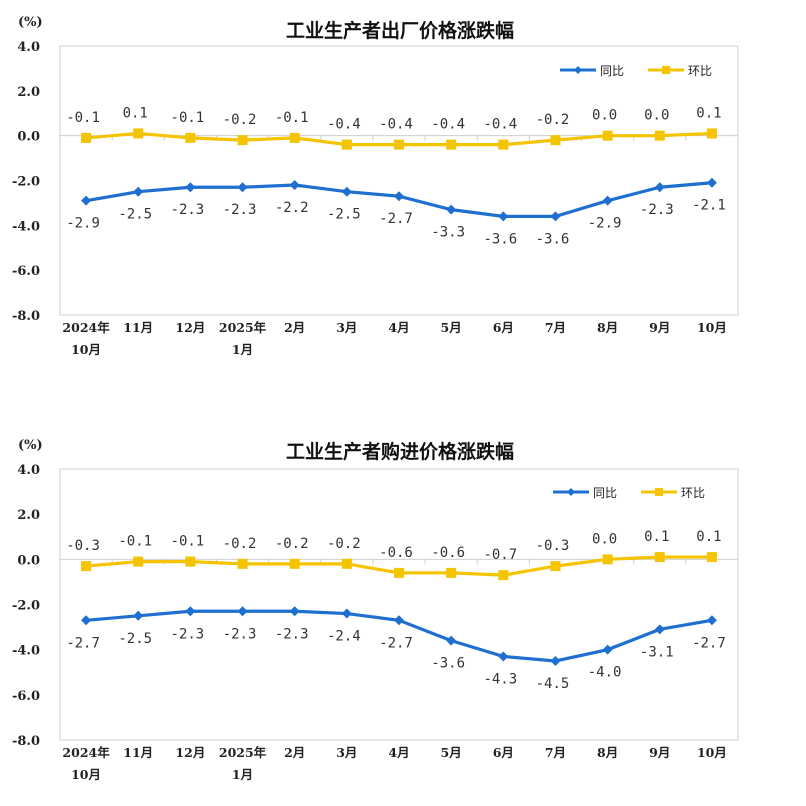 The height and width of the screenshot is (806, 806). Describe the element at coordinates (346, 327) in the screenshot. I see `x-tick-label: 3月` at that location.